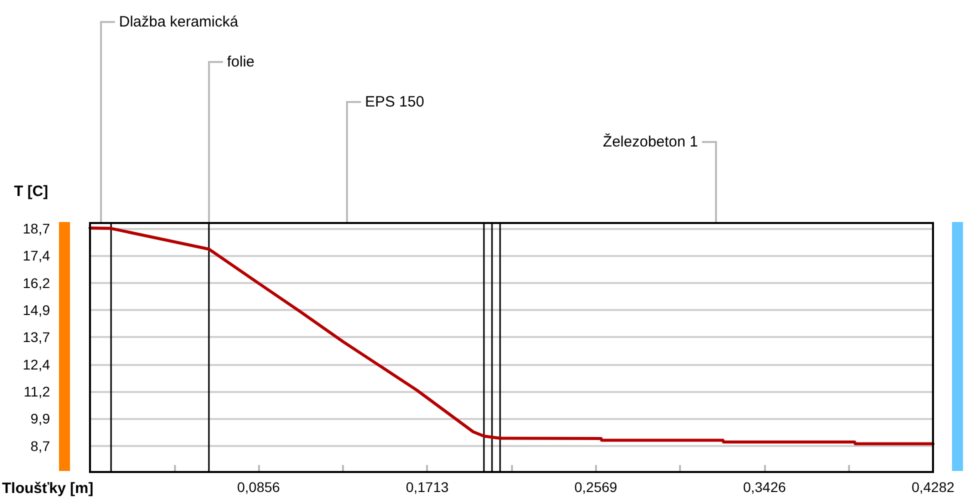  I want to click on text: folie, so click(241, 62).